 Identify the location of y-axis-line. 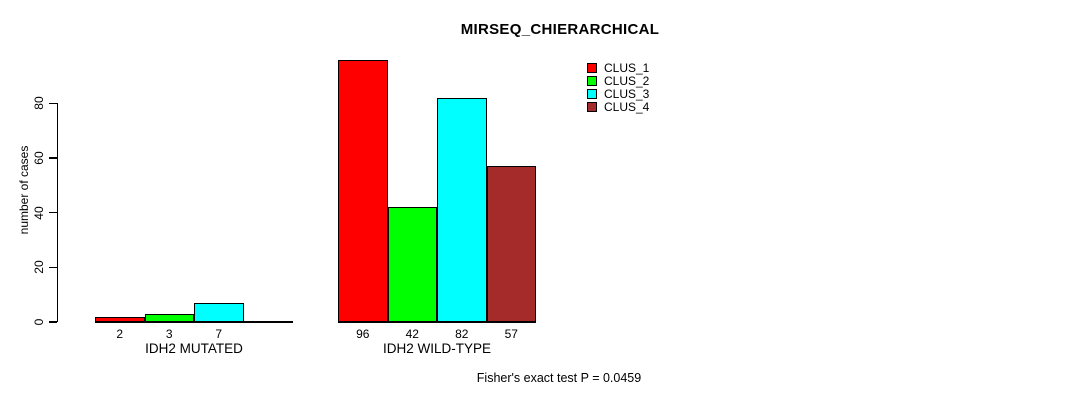
(57, 212).